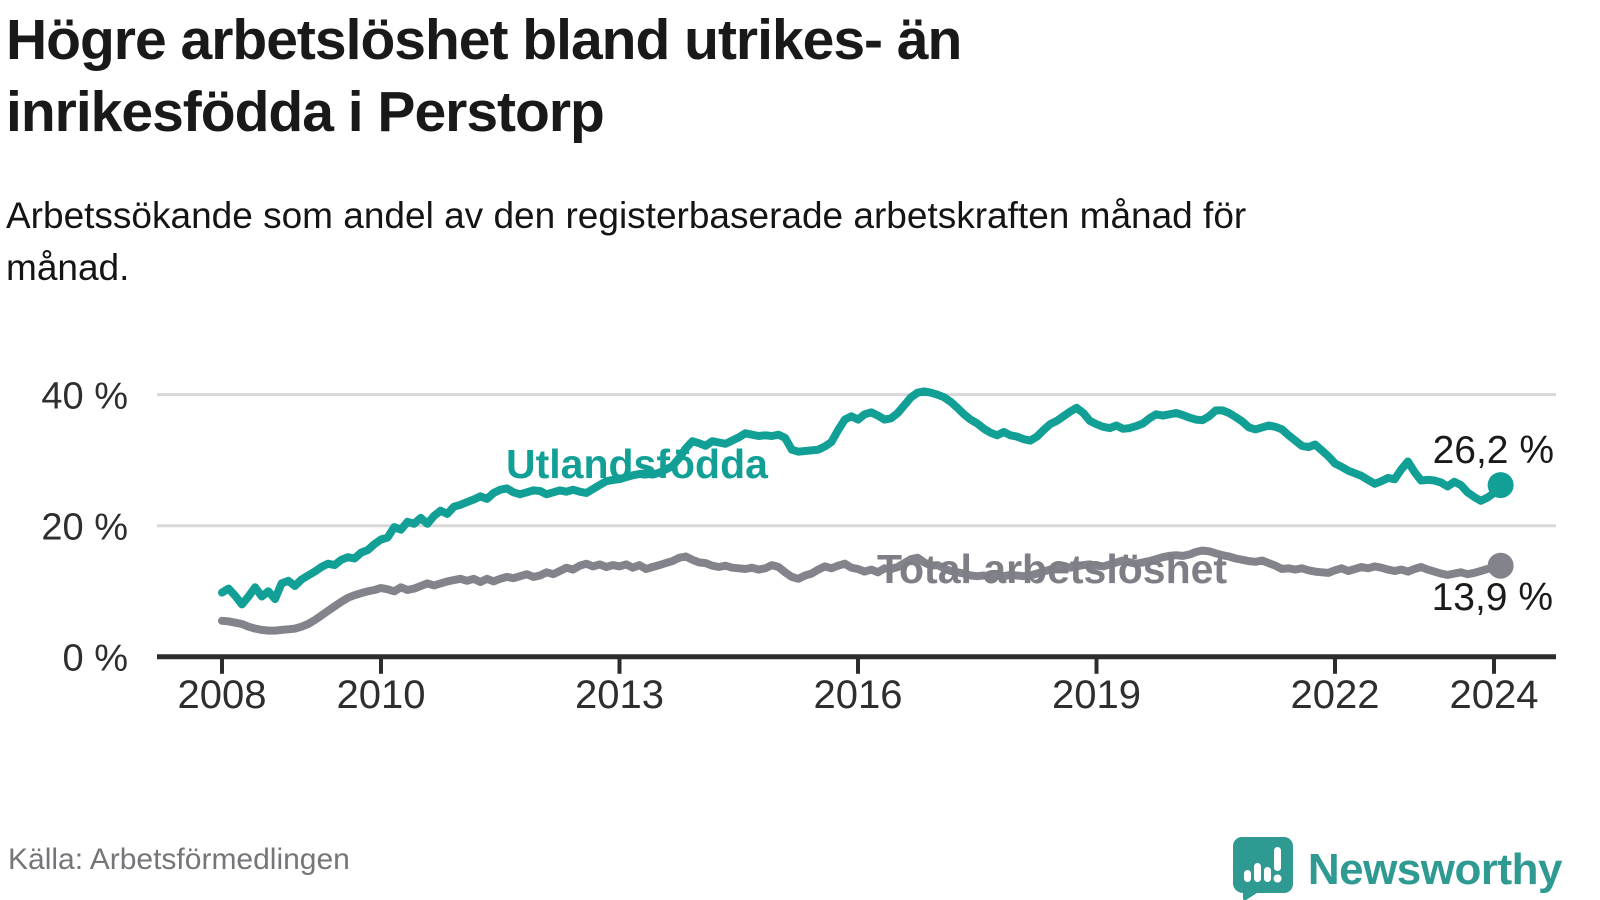 The width and height of the screenshot is (1600, 900). What do you see at coordinates (1335, 695) in the screenshot?
I see `x-axis-label-2022: 2022` at bounding box center [1335, 695].